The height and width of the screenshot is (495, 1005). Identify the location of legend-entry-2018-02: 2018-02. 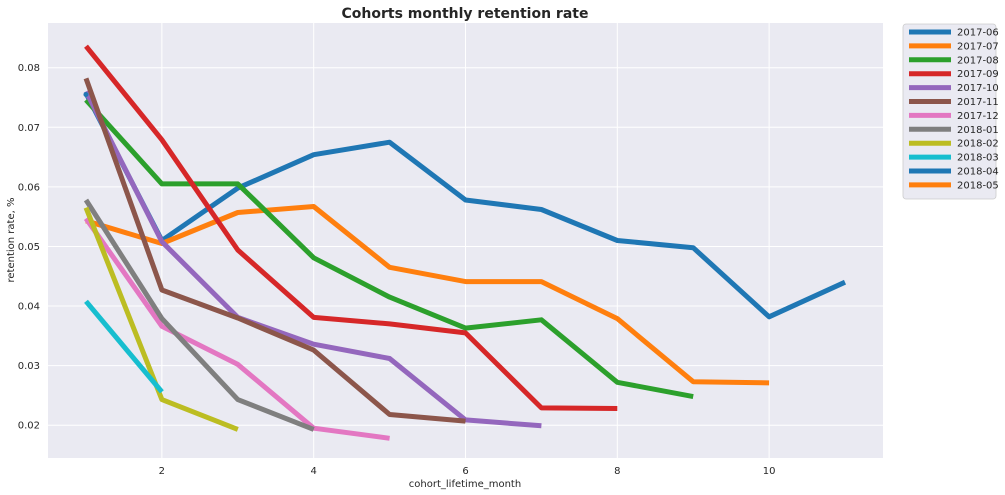
(954, 144).